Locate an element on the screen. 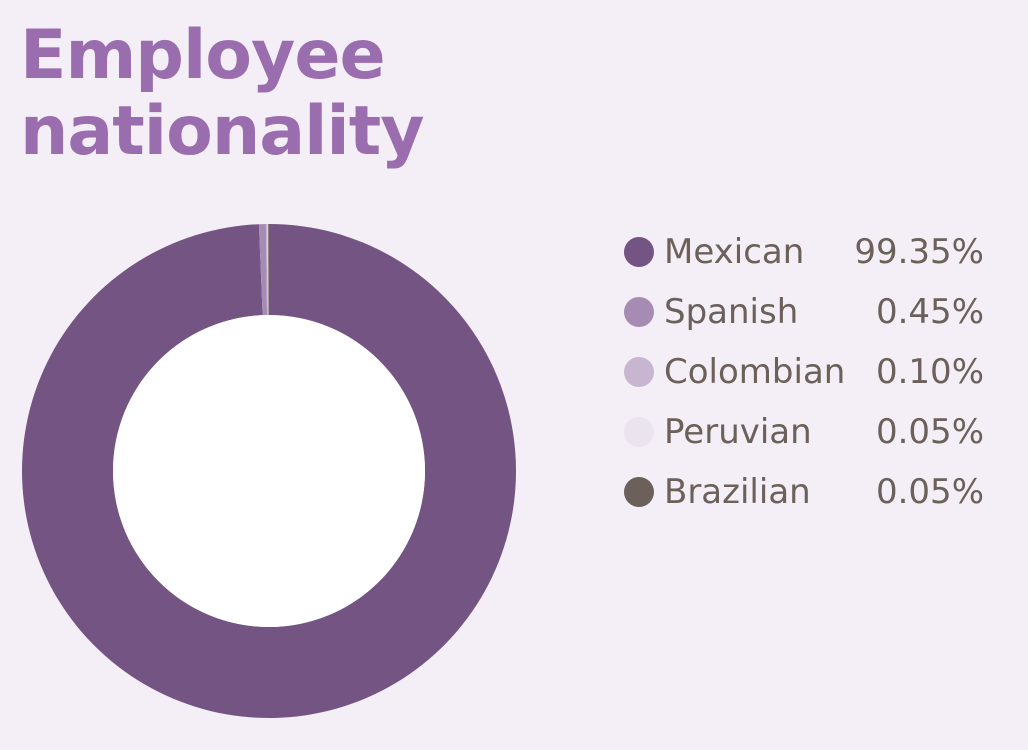 This screenshot has height=750, width=1028. legend-label: Peruvian is located at coordinates (738, 432).